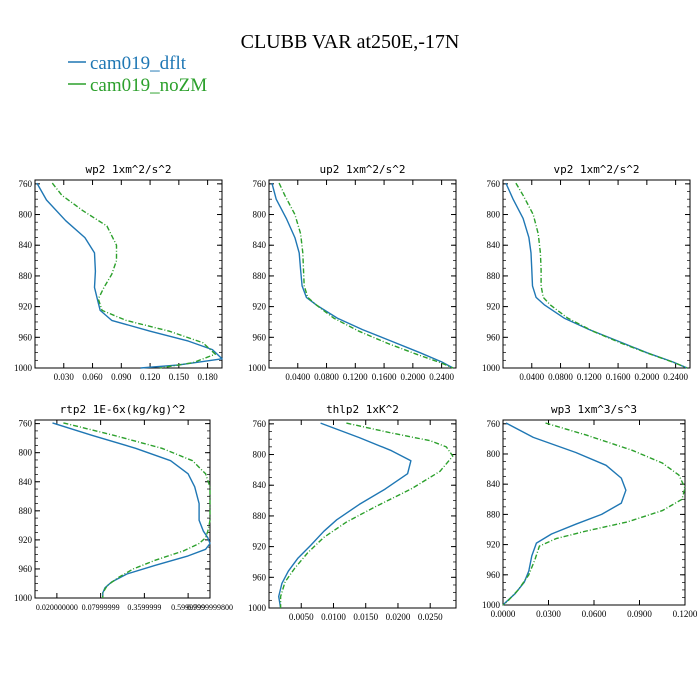 This screenshot has height=700, width=700. I want to click on x-tick-label: 0.0300, so click(548, 614).